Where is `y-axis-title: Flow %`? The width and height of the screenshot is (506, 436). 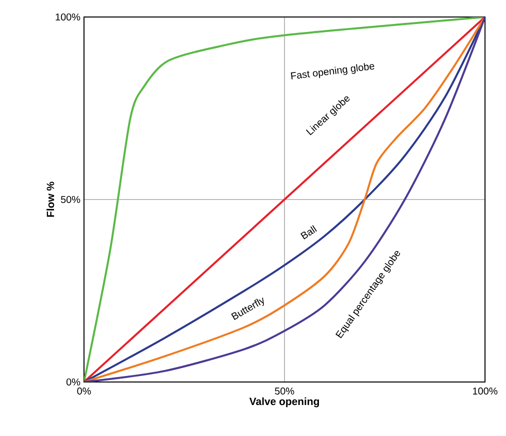
y-axis-title: Flow % is located at coordinates (50, 199).